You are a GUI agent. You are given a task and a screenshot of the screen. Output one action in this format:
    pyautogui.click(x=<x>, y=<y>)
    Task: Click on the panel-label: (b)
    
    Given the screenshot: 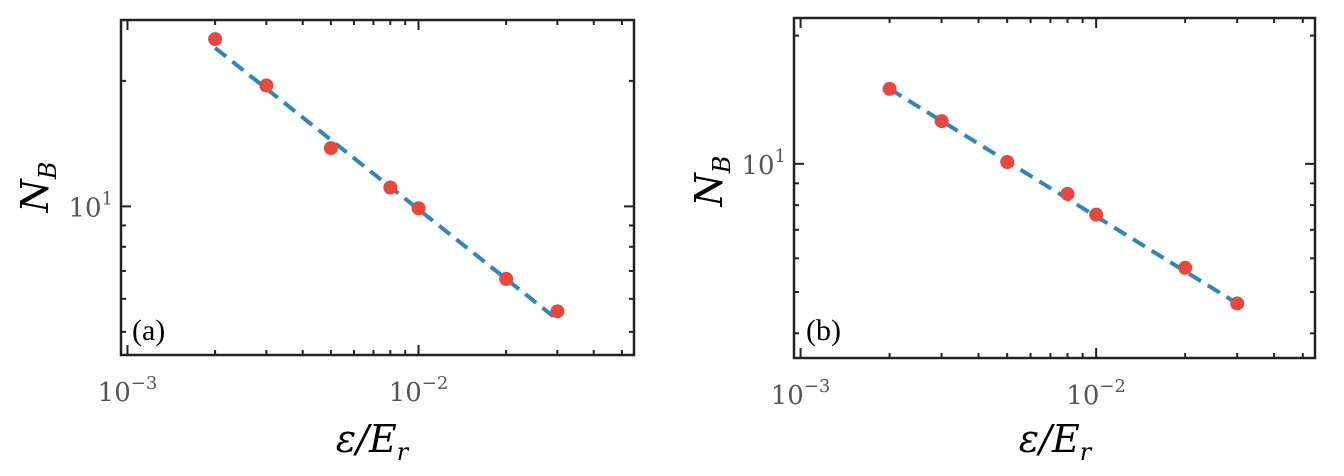 What is the action you would take?
    pyautogui.click(x=823, y=330)
    